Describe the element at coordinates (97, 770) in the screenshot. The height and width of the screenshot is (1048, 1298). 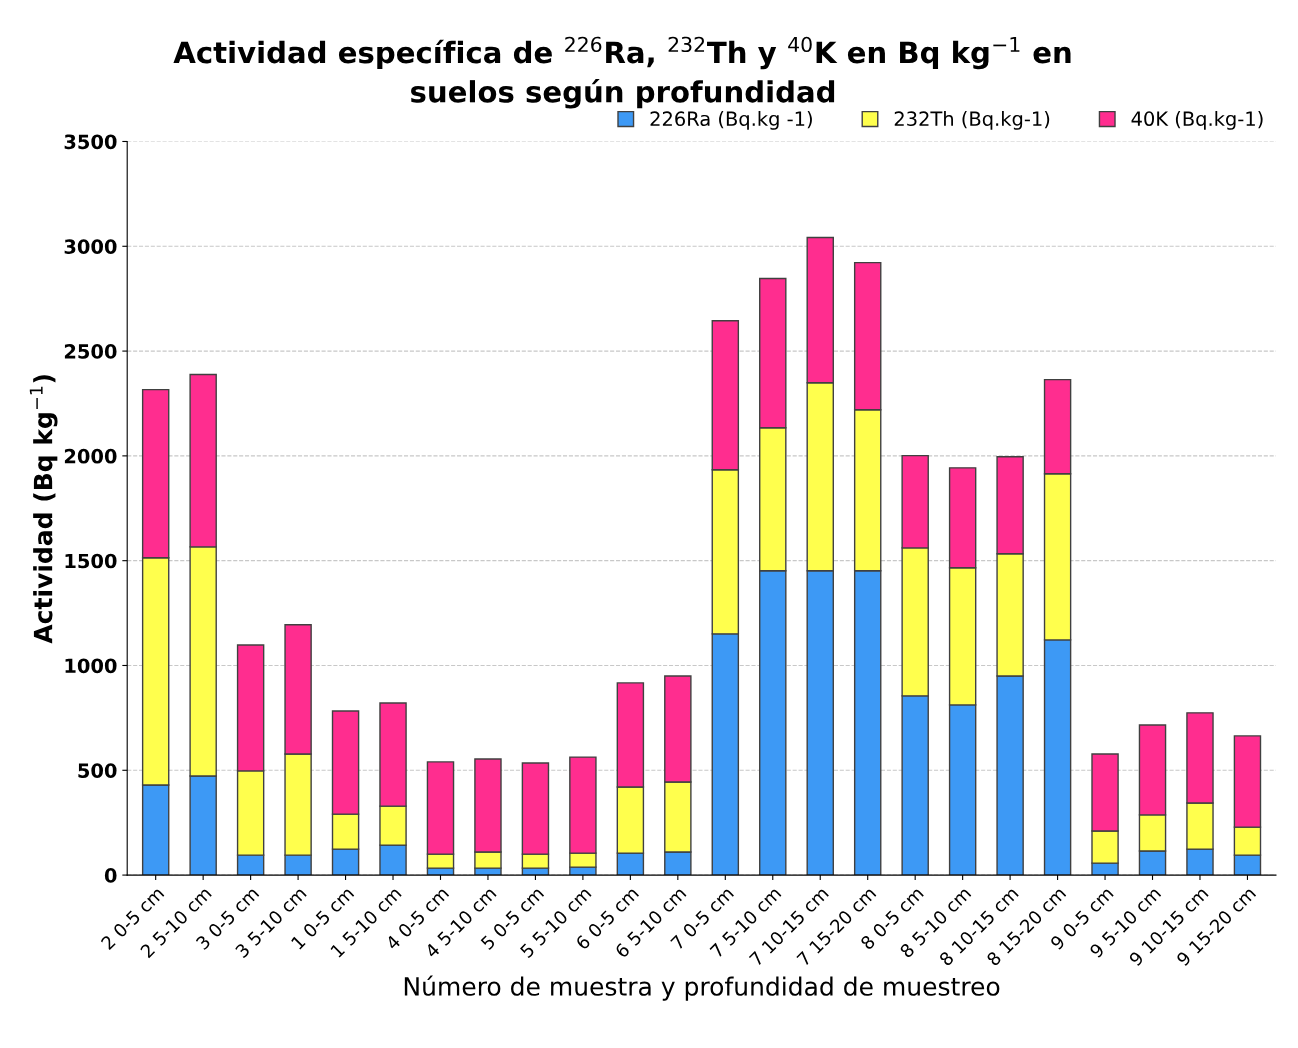
I see `y-tick-label: 500` at that location.